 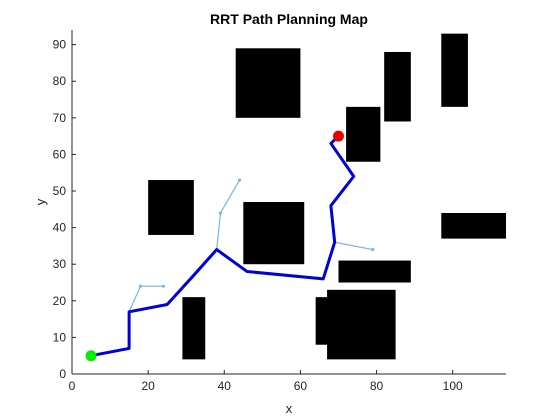 I want to click on y-tick-label-2: 20, so click(x=60, y=301).